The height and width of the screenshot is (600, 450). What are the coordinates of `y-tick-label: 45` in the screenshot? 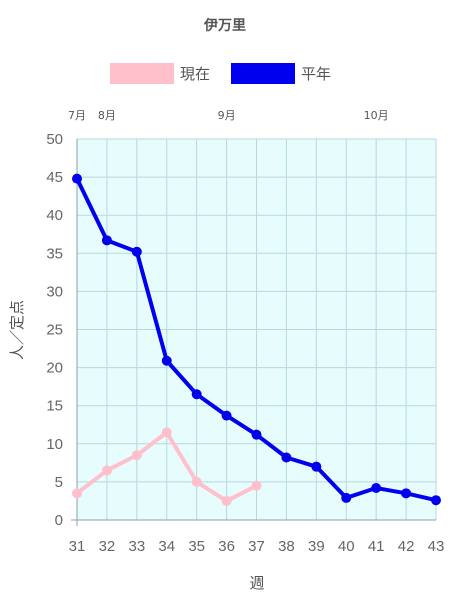 It's located at (54, 177).